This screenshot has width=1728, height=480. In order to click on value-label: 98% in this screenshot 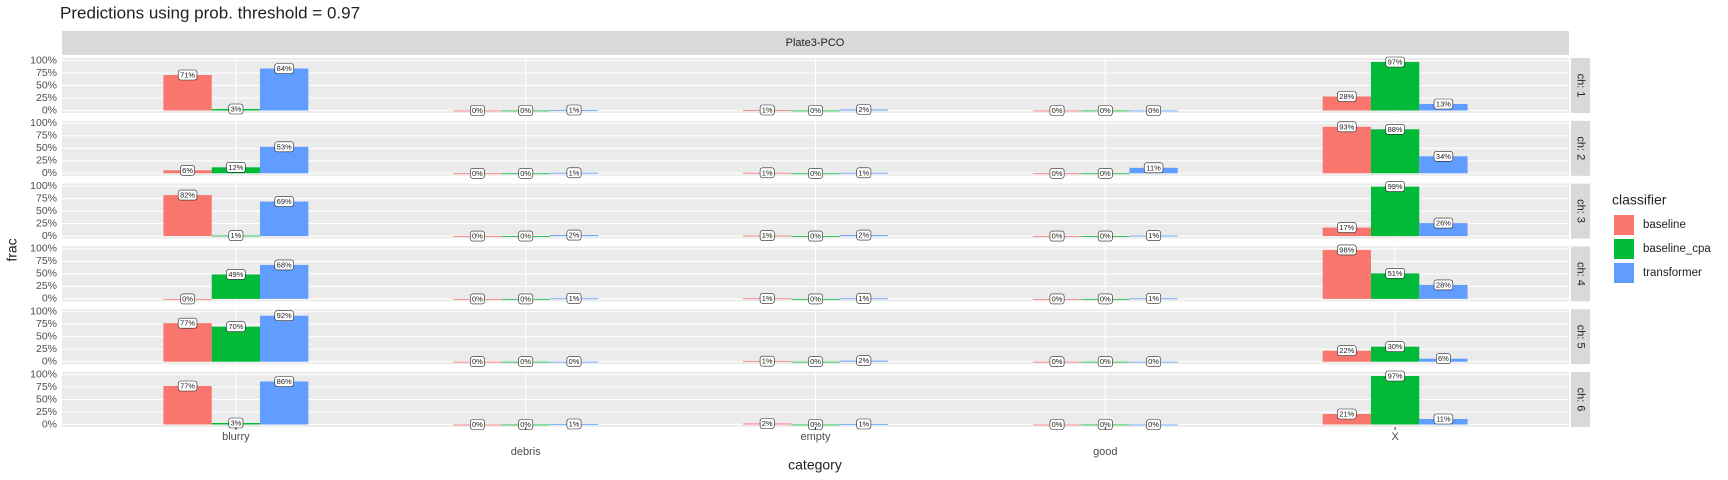, I will do `click(1346, 249)`.